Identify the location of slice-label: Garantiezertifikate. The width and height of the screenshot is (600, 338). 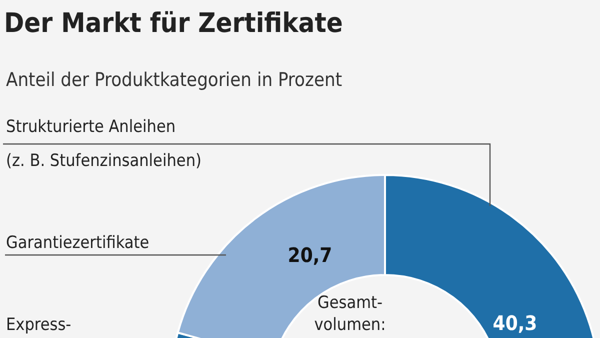
(78, 243).